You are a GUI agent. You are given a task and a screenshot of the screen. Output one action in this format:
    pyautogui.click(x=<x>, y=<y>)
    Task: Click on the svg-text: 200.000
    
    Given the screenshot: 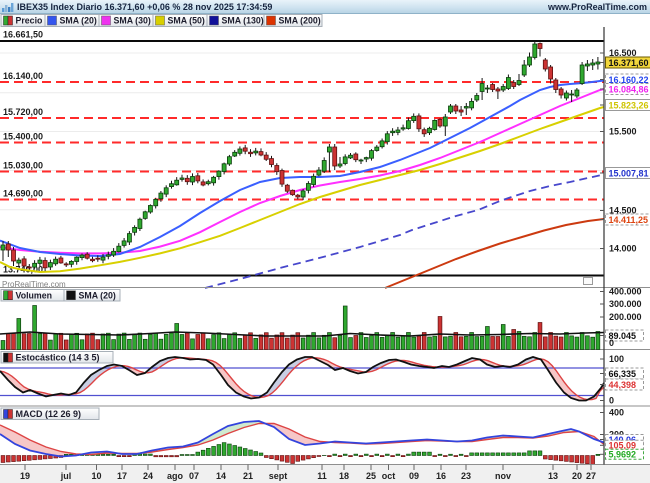 What is the action you would take?
    pyautogui.click(x=625, y=317)
    